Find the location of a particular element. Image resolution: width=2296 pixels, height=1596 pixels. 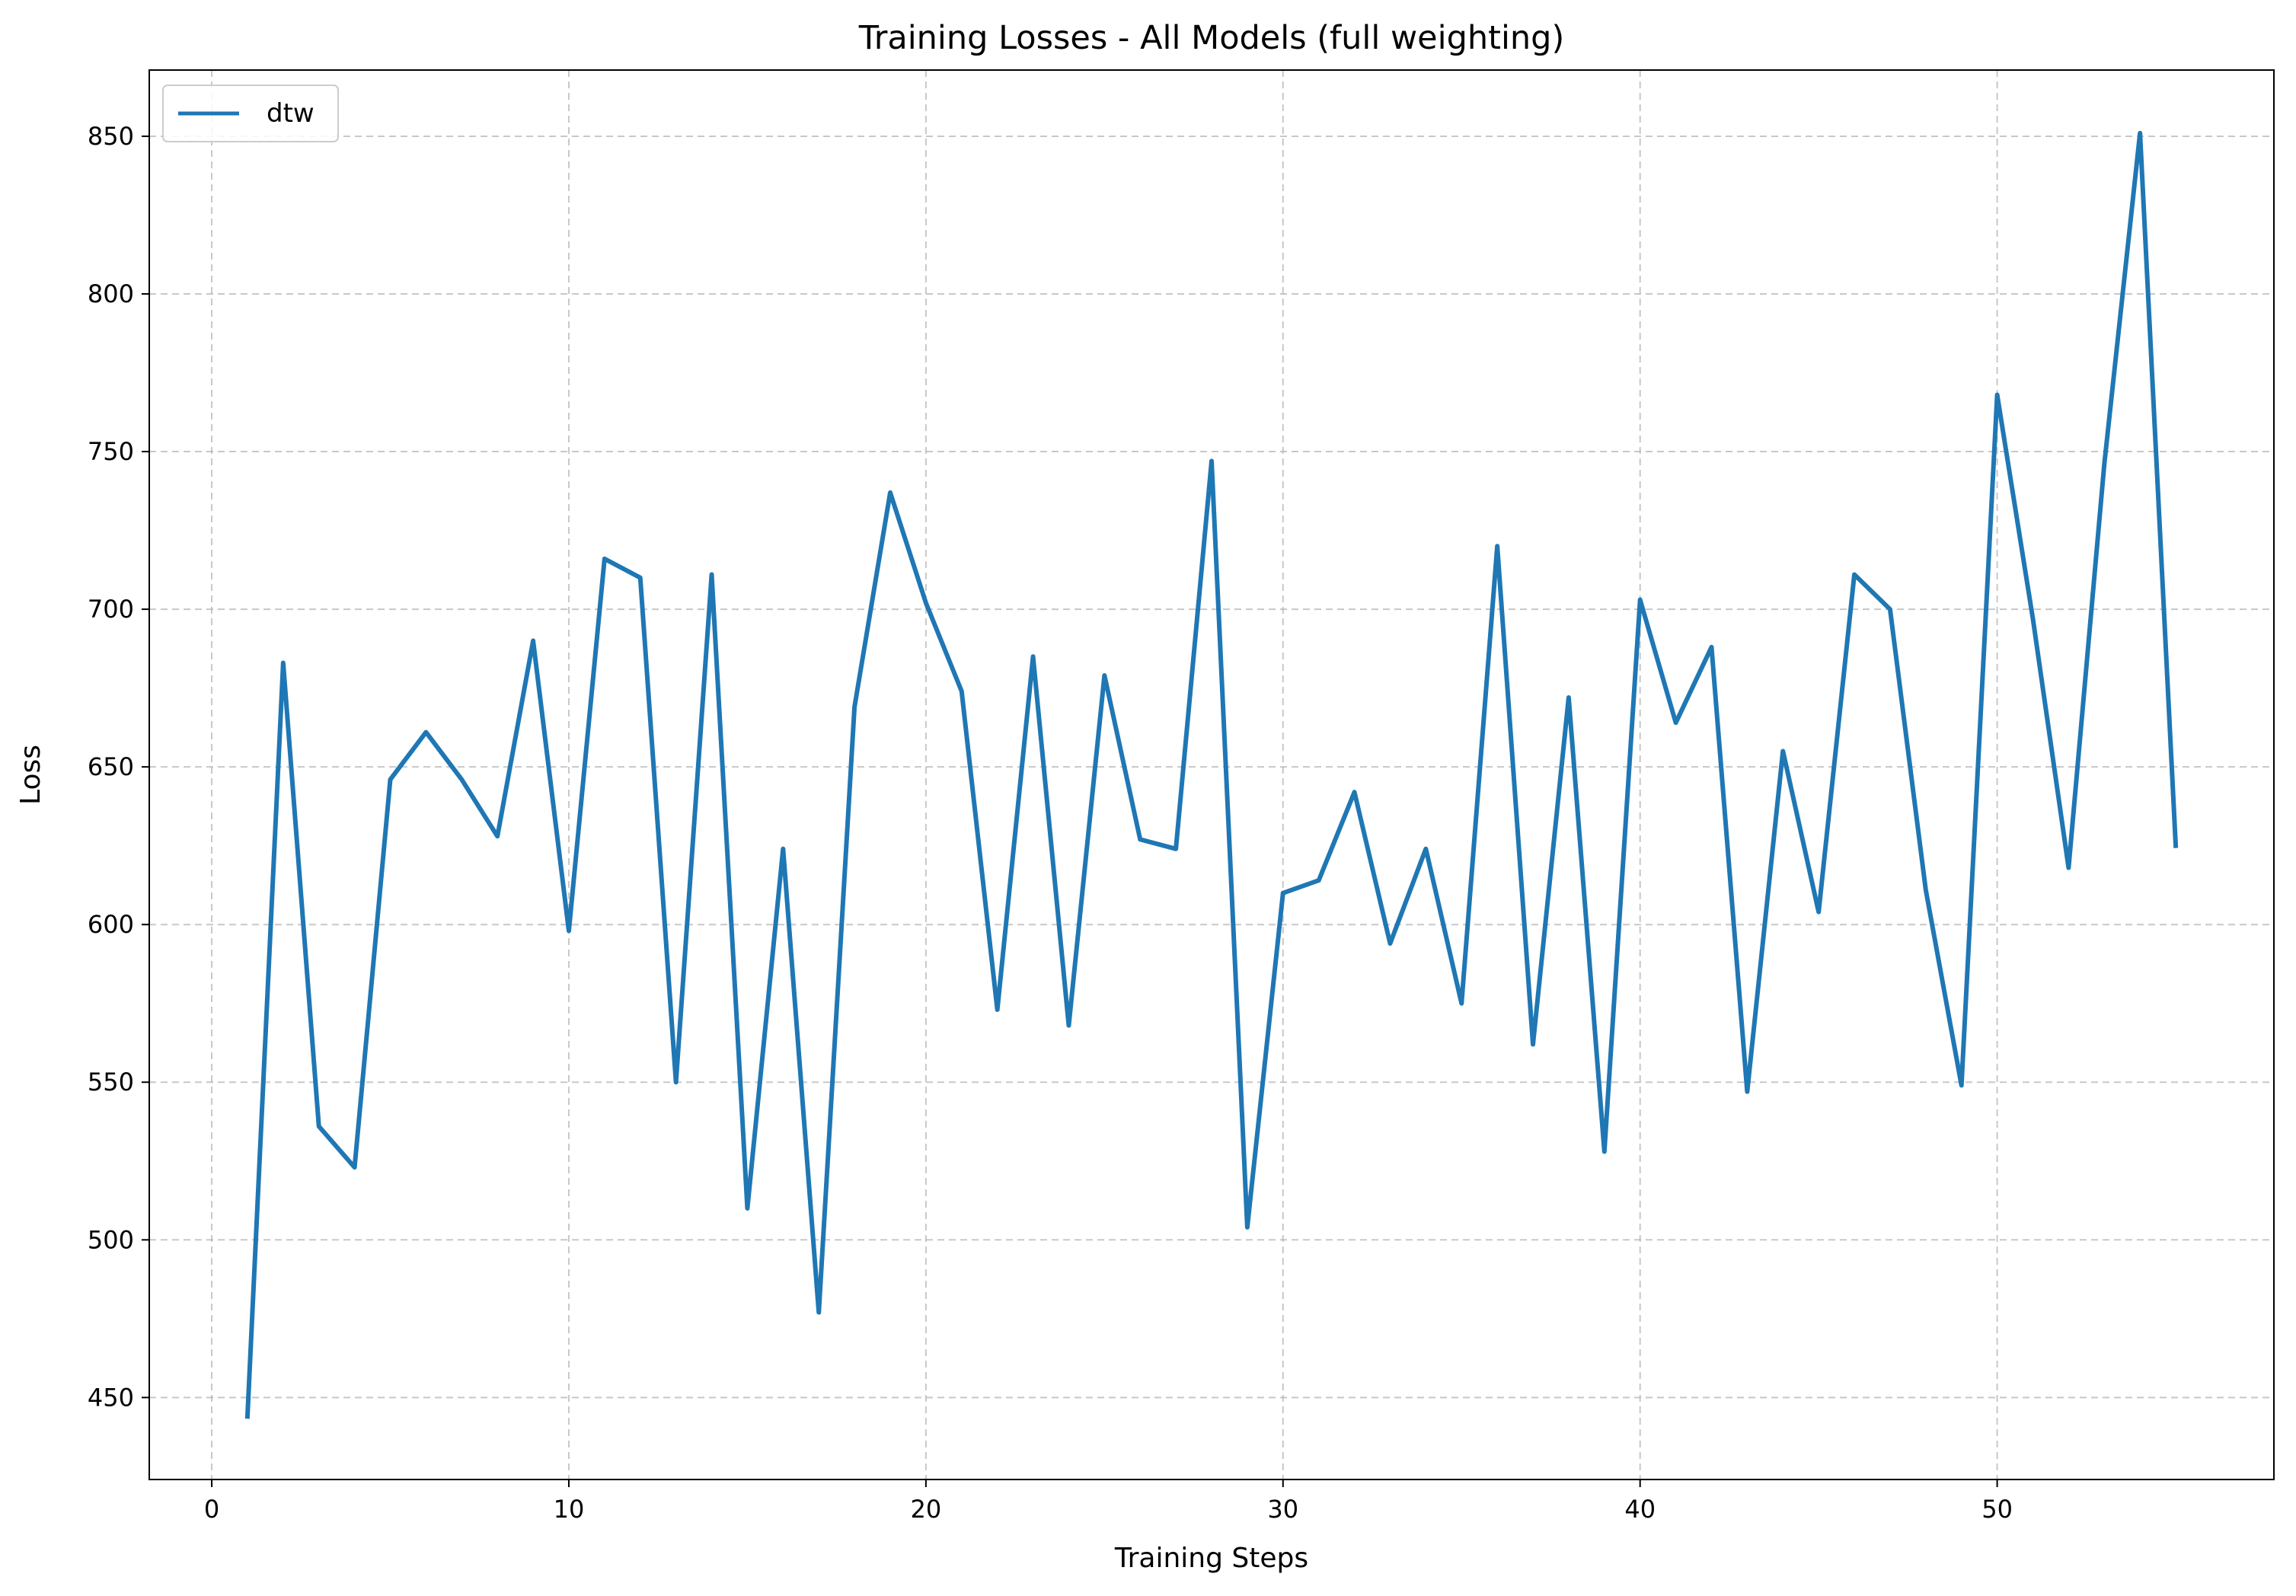

y-tick-label: 550 is located at coordinates (111, 1082).